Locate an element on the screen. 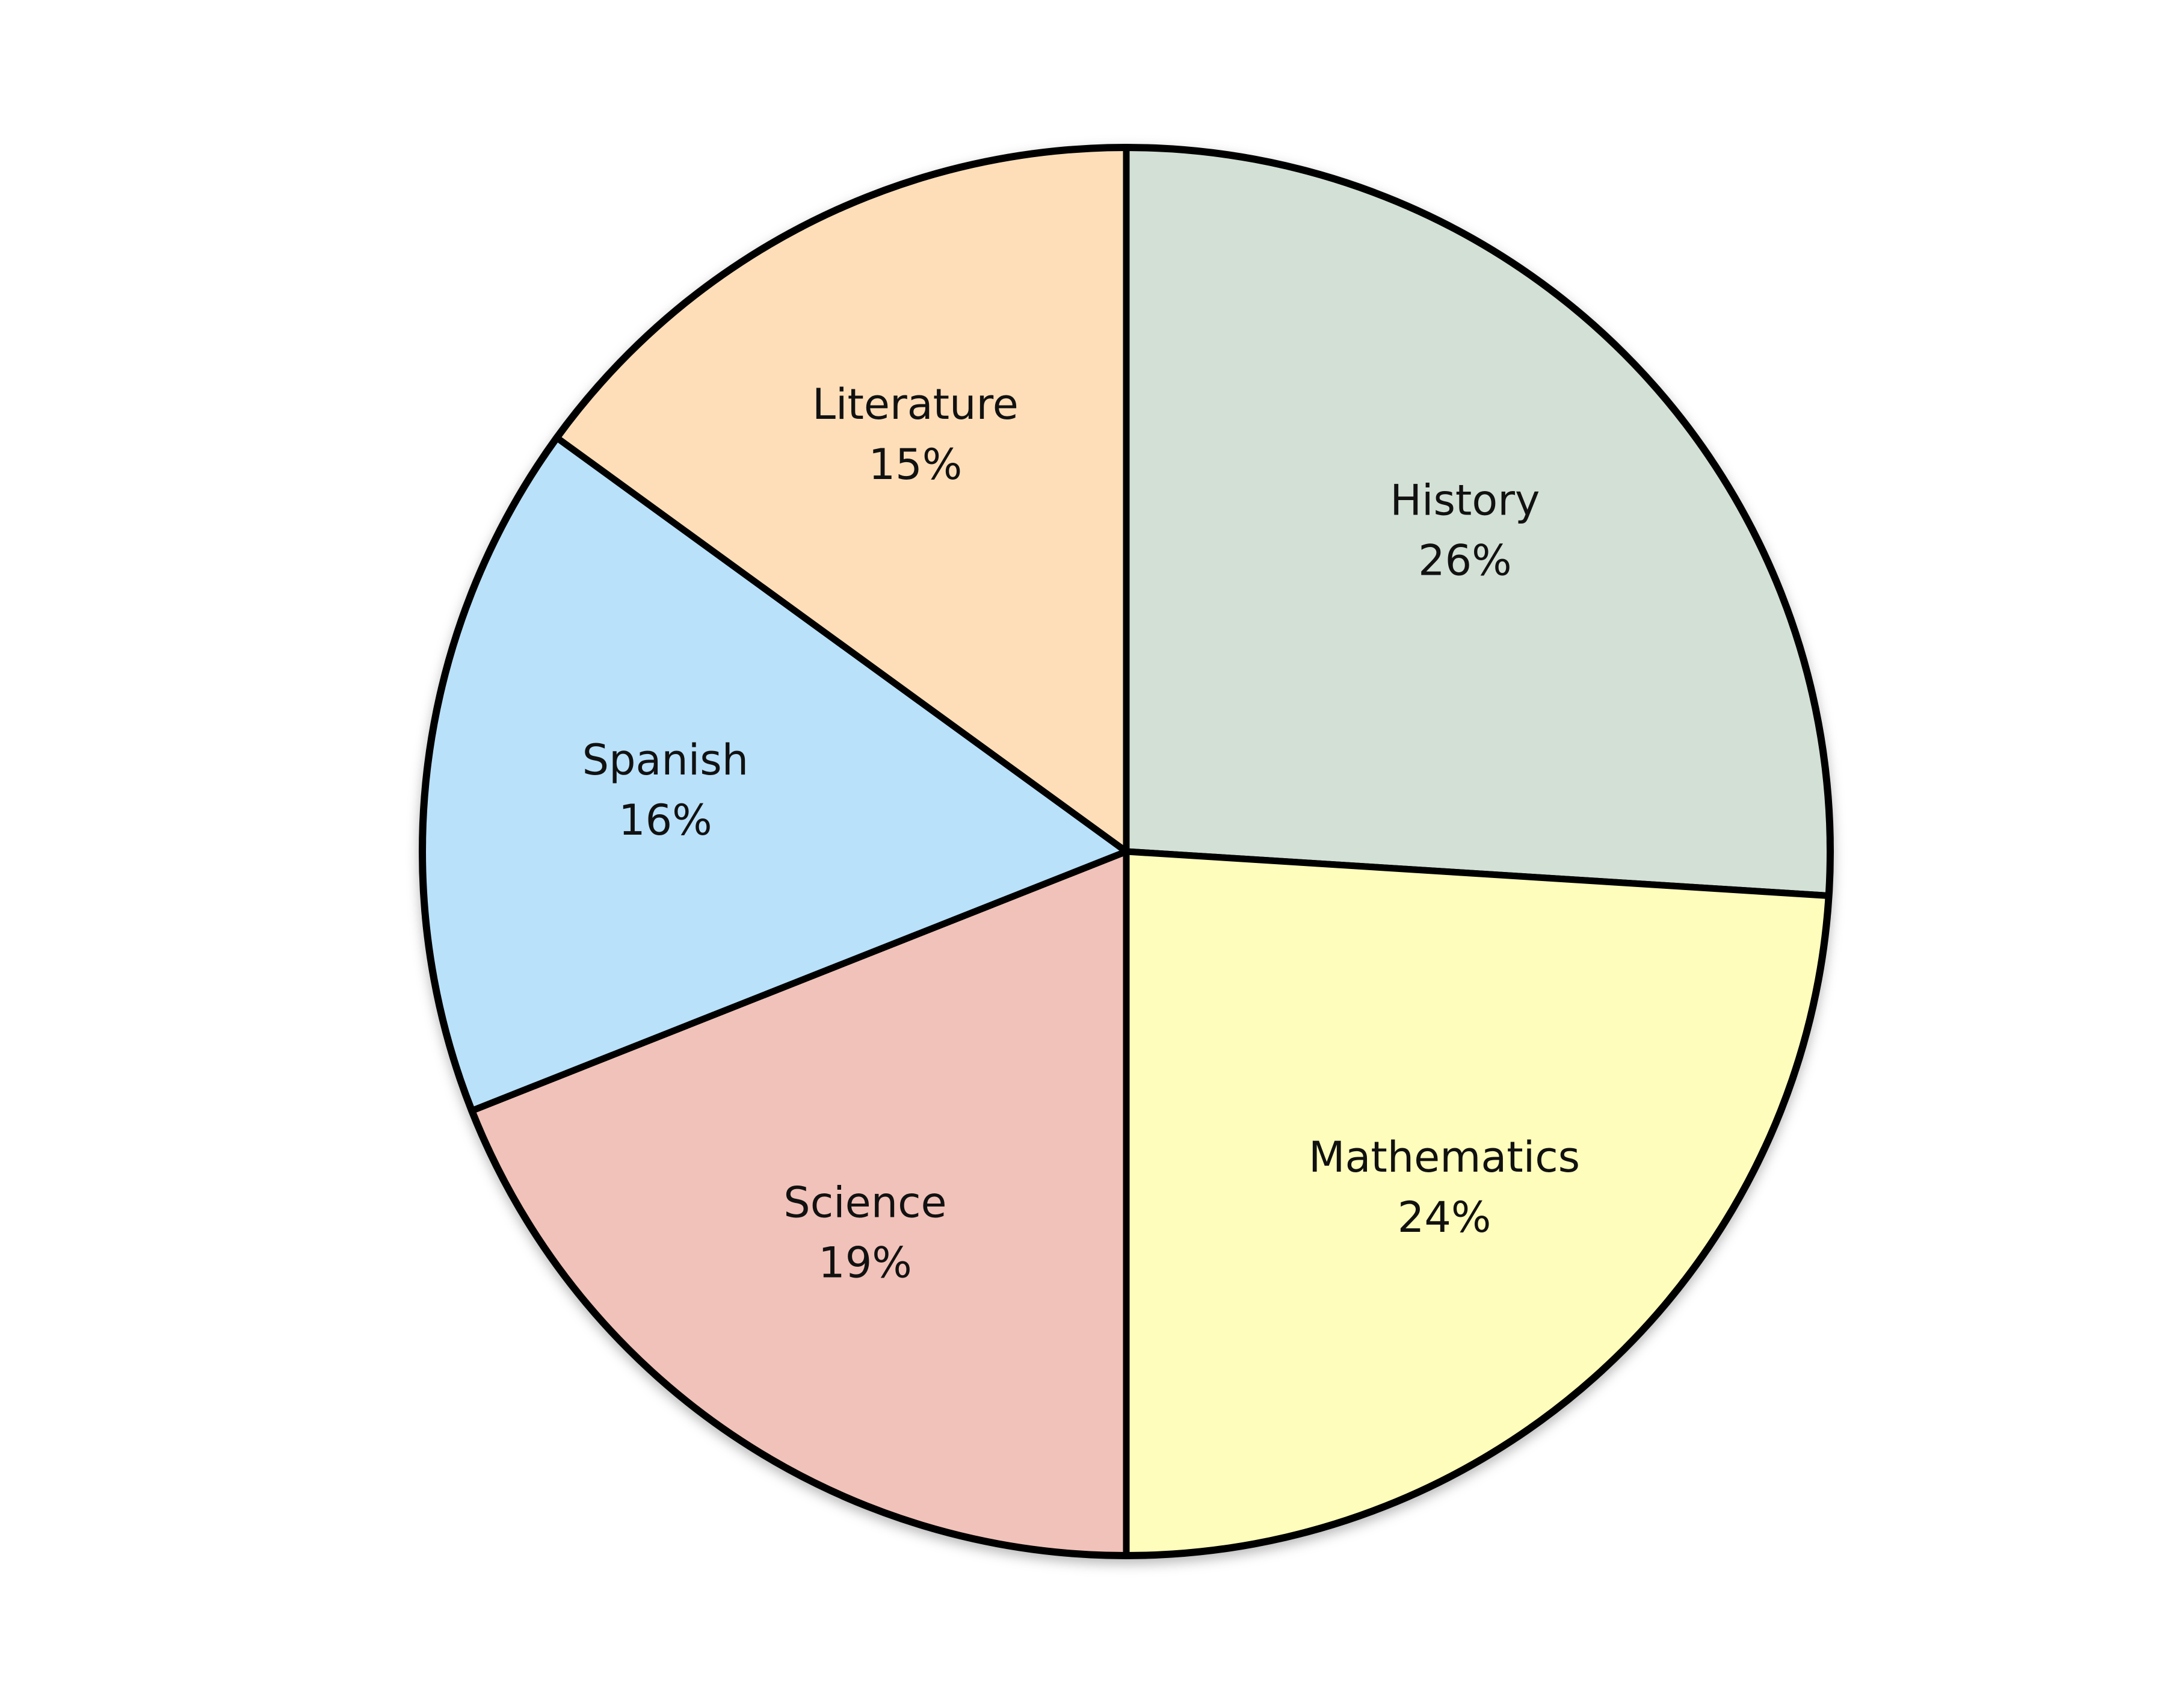 Image resolution: width=2184 pixels, height=1688 pixels. slice-label-spanish: Spanish is located at coordinates (665, 760).